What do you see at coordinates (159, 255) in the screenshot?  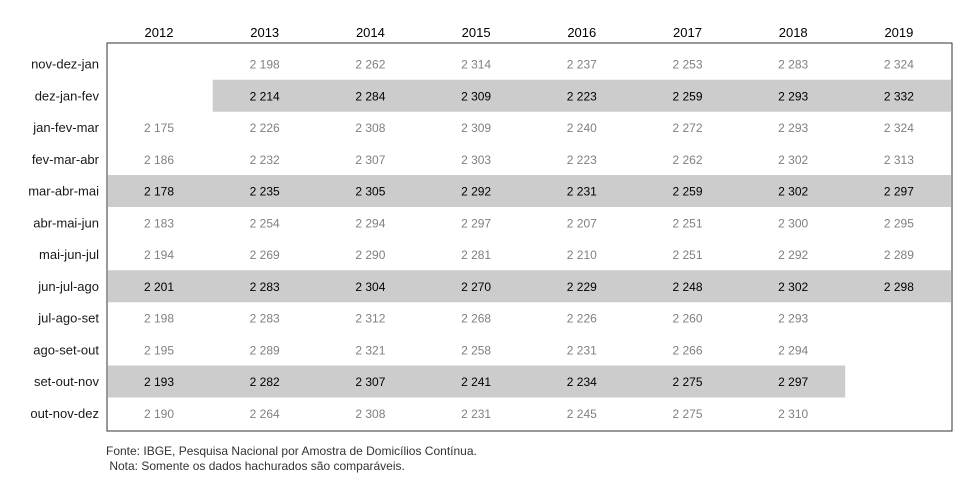 I see `table-cell-value: 2 194` at bounding box center [159, 255].